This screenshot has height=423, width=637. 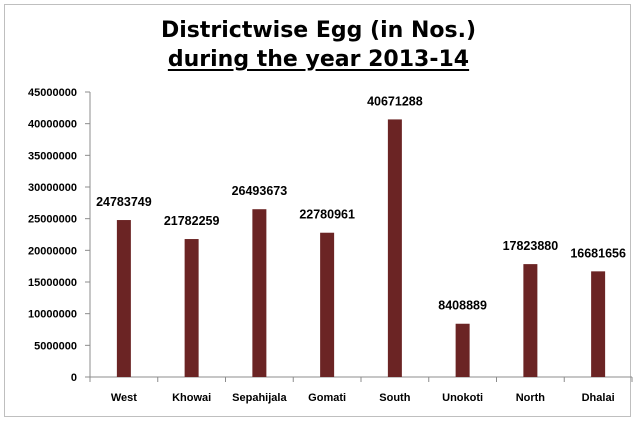 I want to click on y-tick-label: 20000000, so click(x=52, y=251).